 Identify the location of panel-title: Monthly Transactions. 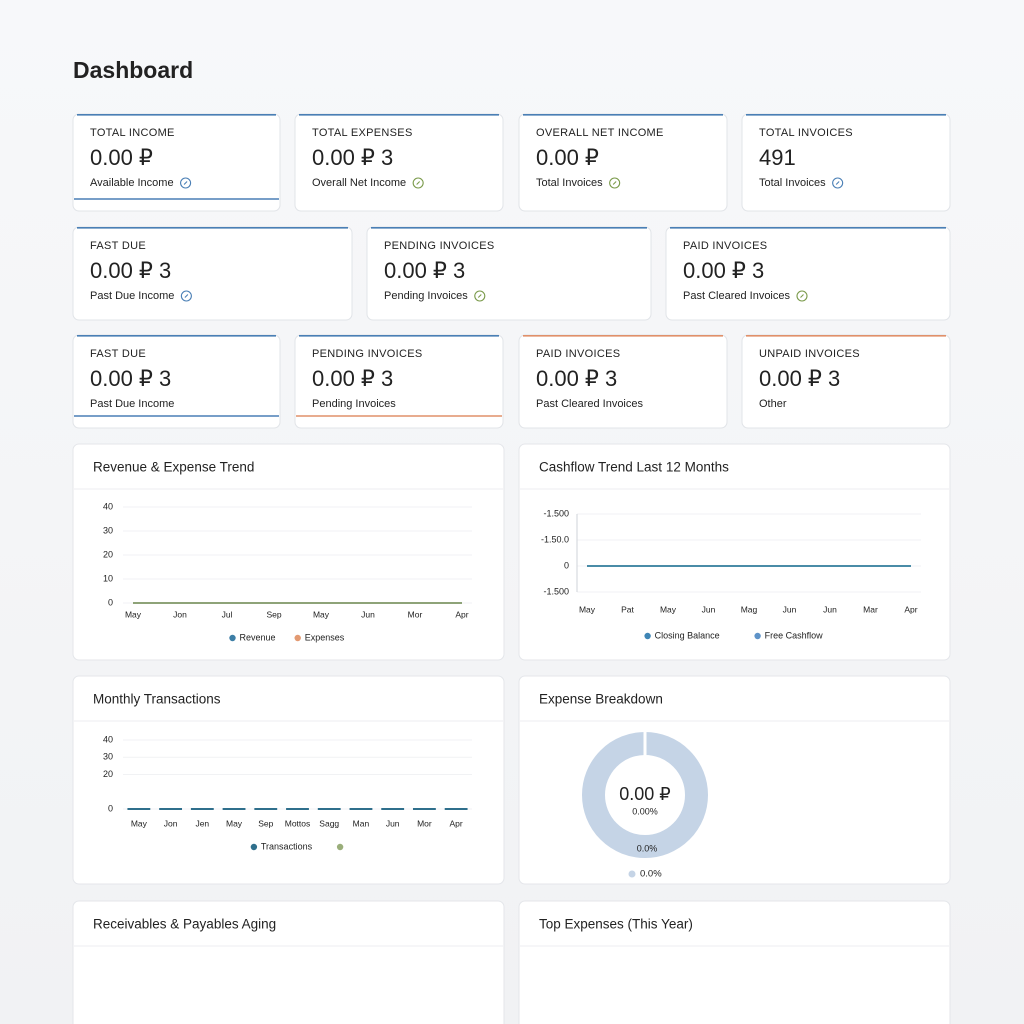
(157, 699).